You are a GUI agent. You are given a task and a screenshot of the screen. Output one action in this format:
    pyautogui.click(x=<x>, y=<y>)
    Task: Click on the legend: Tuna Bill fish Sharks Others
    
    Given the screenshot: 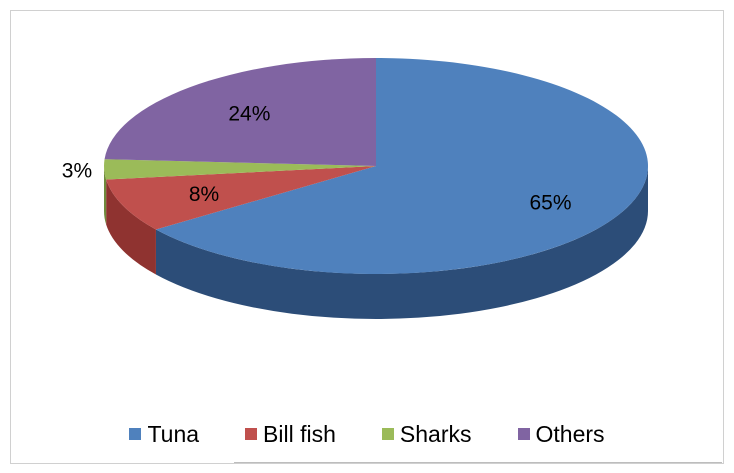 What is the action you would take?
    pyautogui.click(x=367, y=434)
    